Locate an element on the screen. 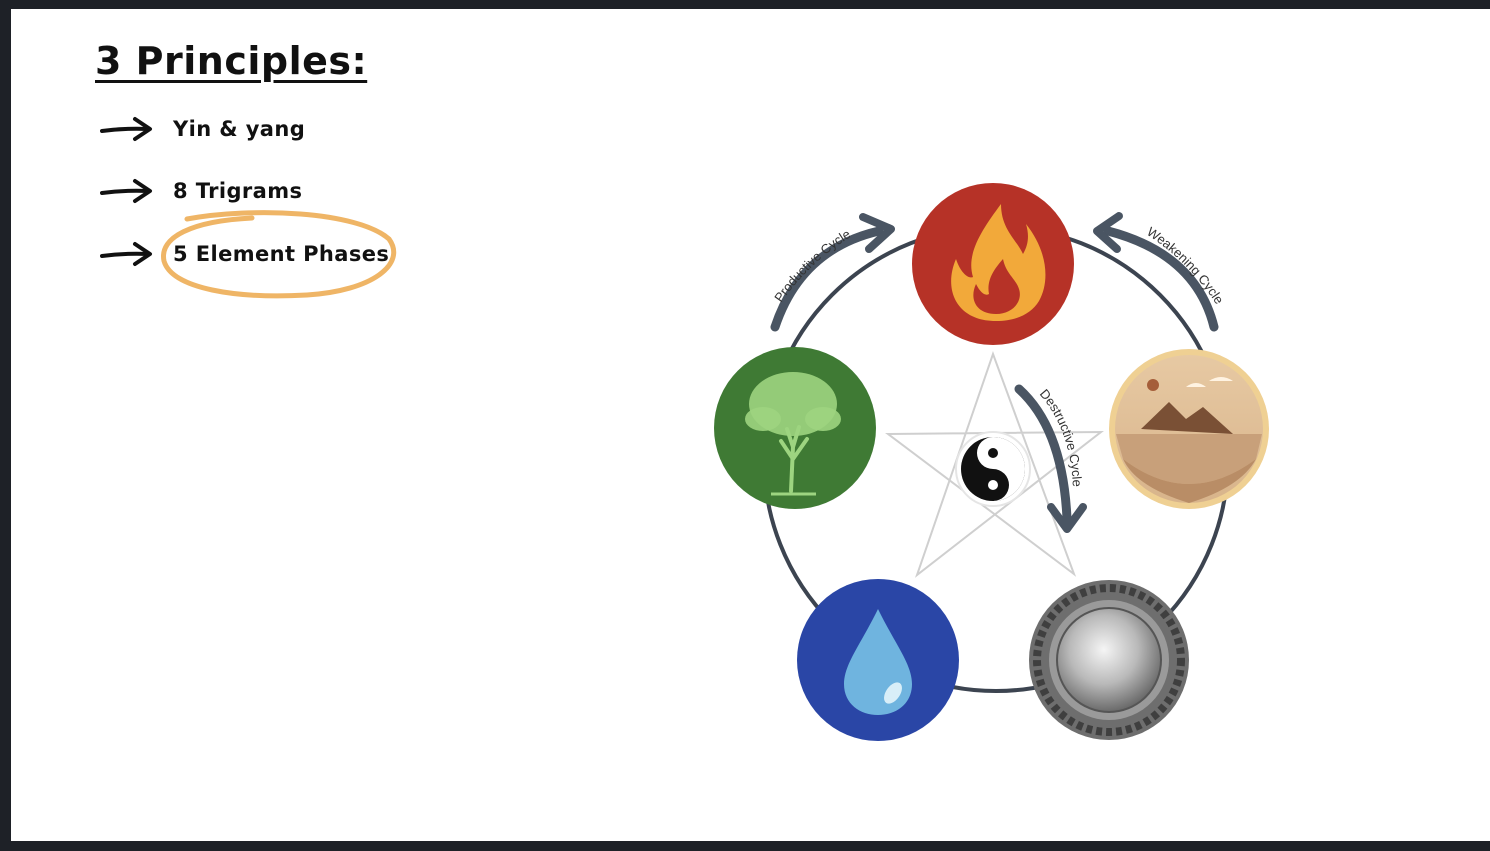  productive-cycle-arrow is located at coordinates (832, 272).